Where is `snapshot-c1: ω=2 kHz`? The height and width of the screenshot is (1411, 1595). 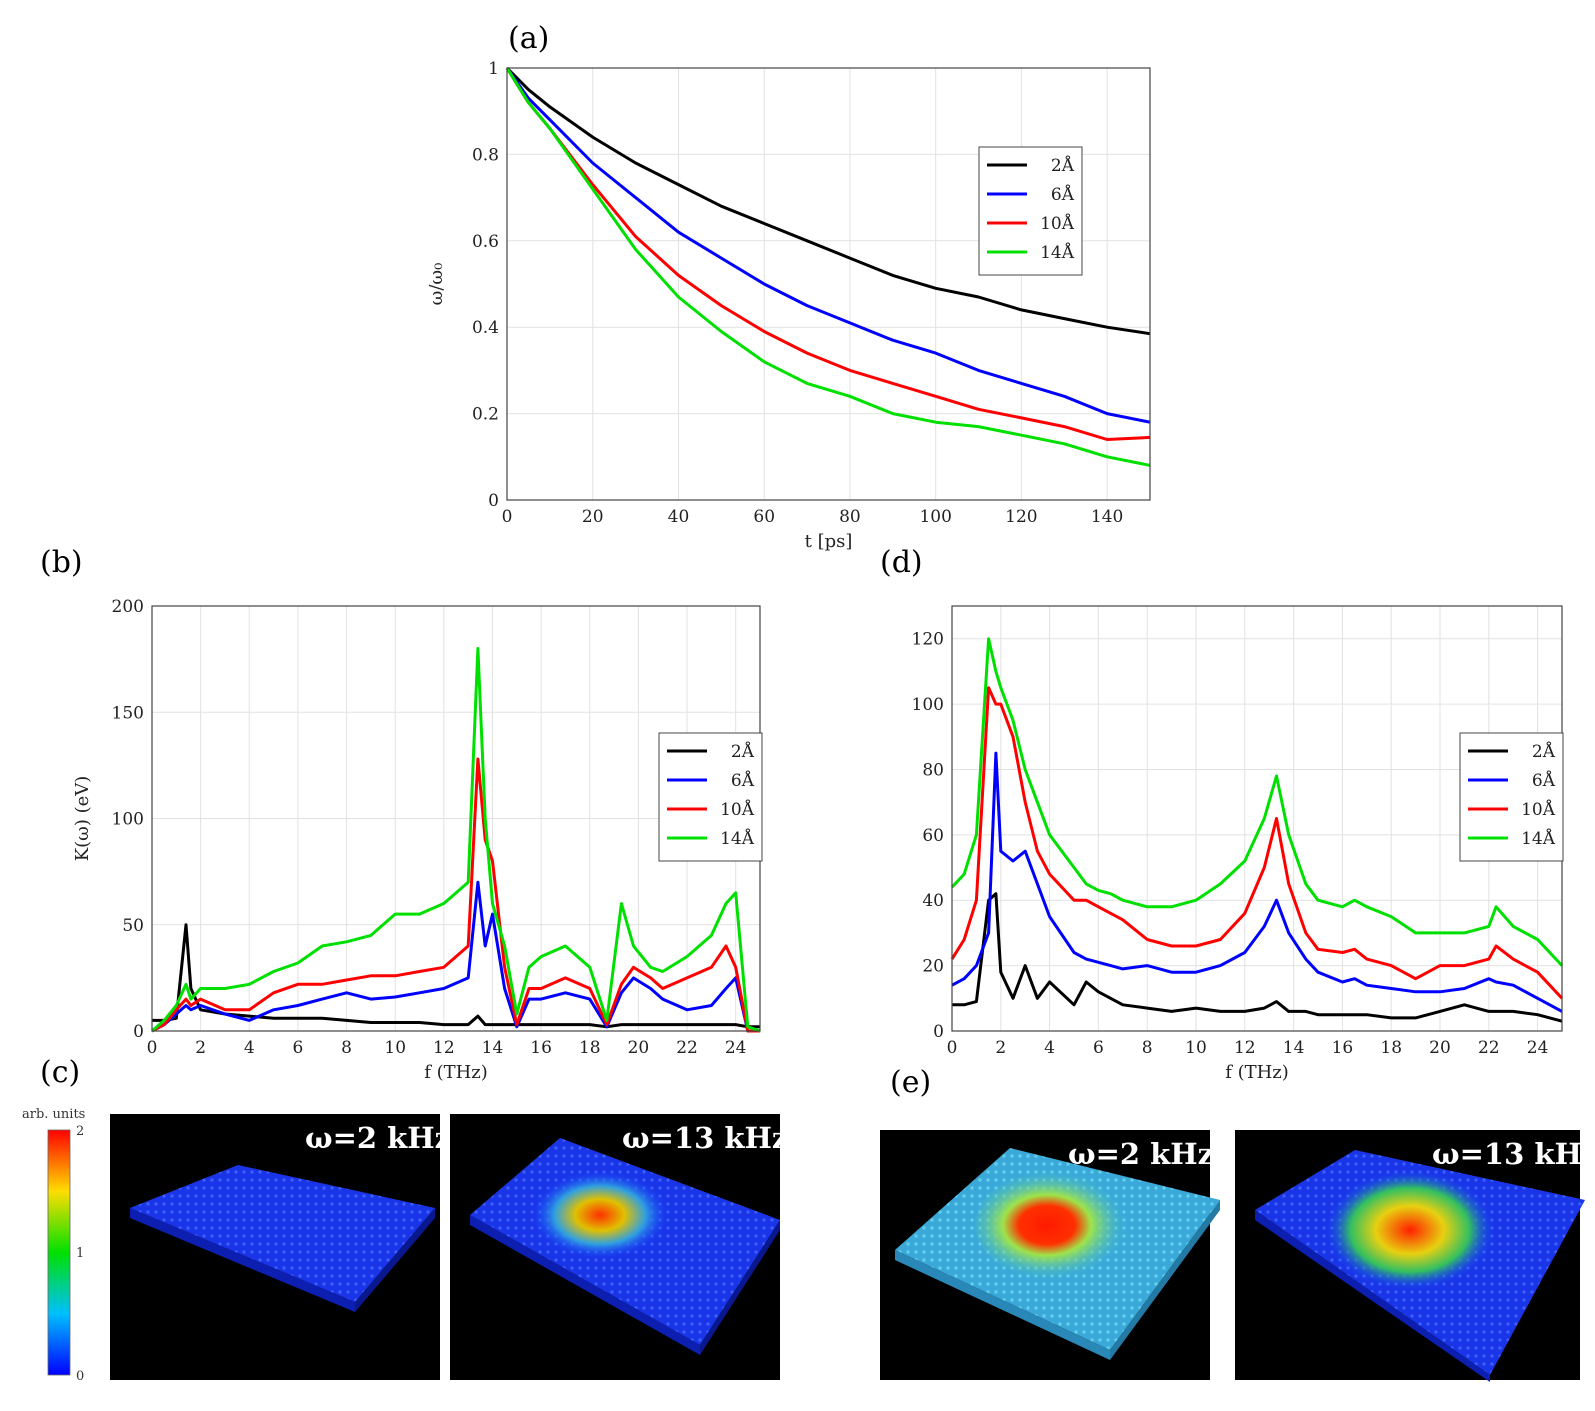 snapshot-c1: ω=2 kHz is located at coordinates (280, 1247).